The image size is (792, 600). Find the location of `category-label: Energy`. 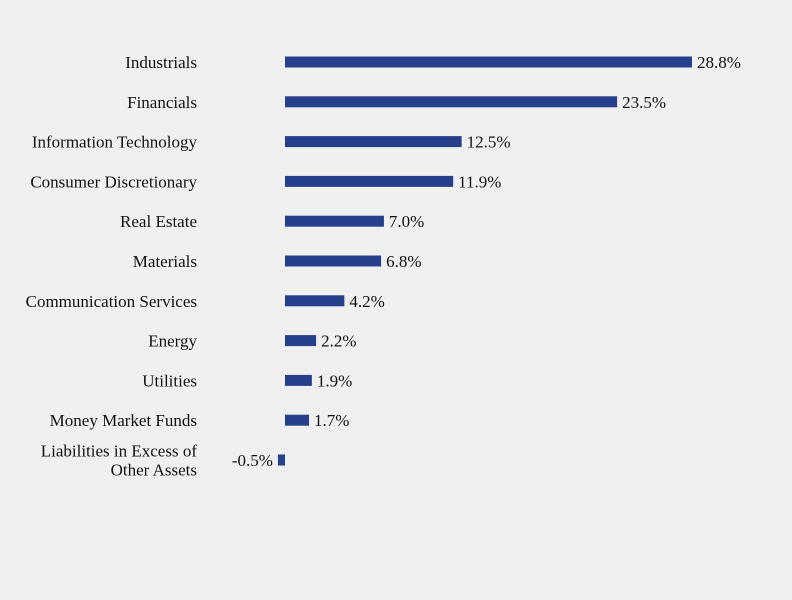

category-label: Energy is located at coordinates (172, 341).